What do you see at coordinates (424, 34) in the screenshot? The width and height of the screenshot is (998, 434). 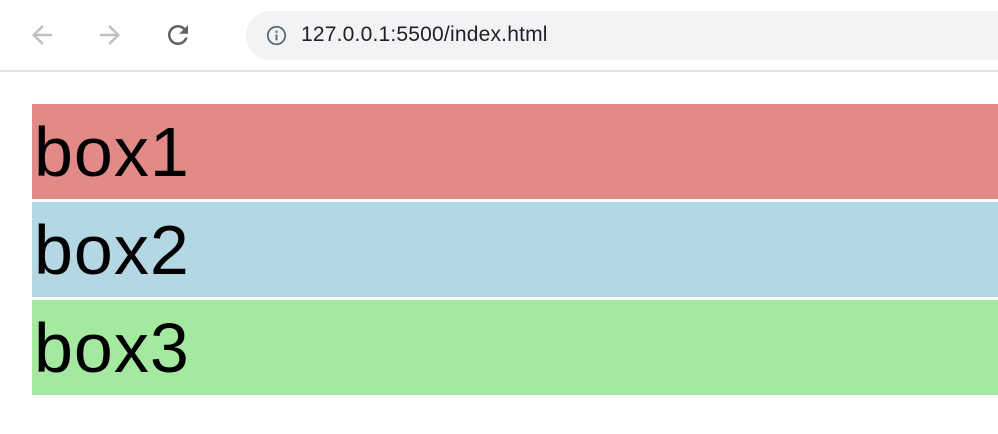 I see `url-text: 127.0.0.1:5500/index.html` at bounding box center [424, 34].